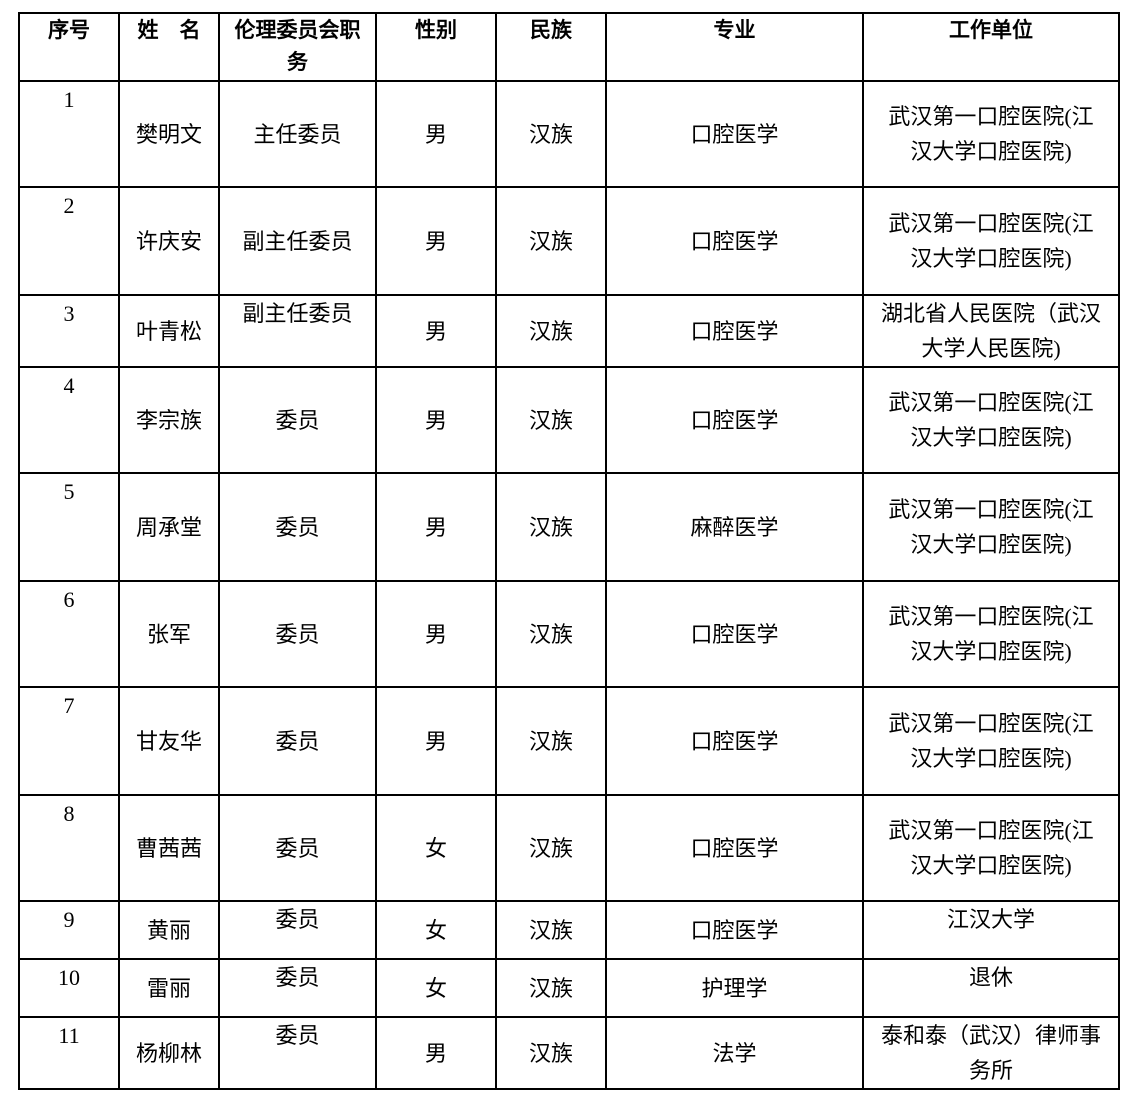  Describe the element at coordinates (169, 527) in the screenshot. I see `table-cell: 周承堂` at that location.